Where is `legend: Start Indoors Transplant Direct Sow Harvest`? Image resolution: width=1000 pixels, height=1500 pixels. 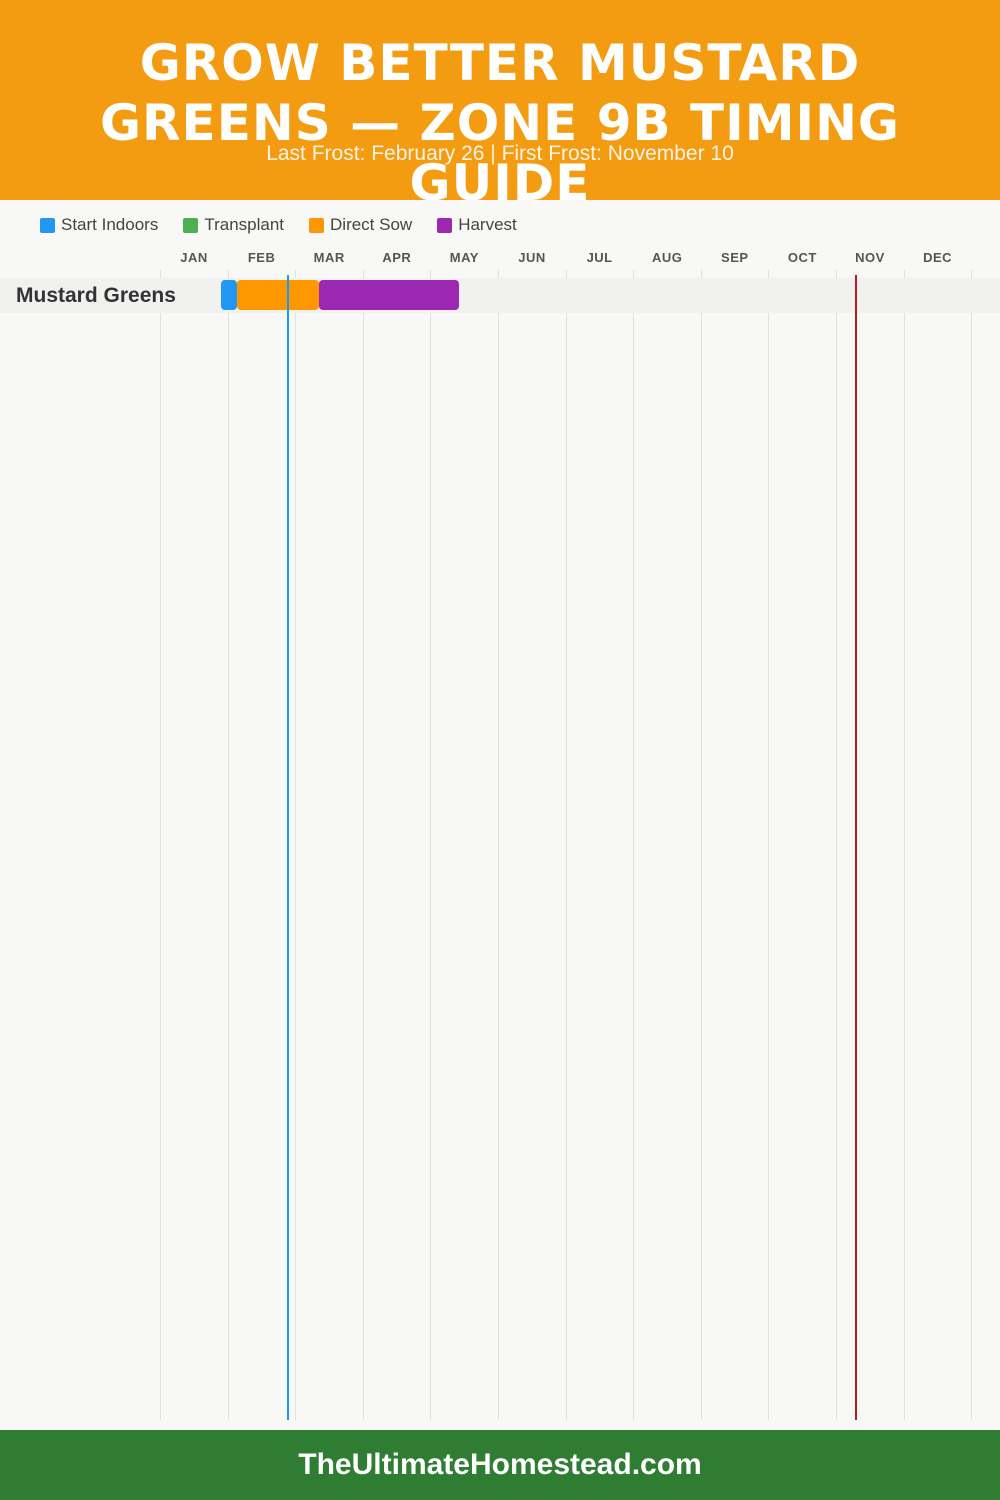 legend: Start Indoors Transplant Direct Sow Harvest is located at coordinates (291, 225).